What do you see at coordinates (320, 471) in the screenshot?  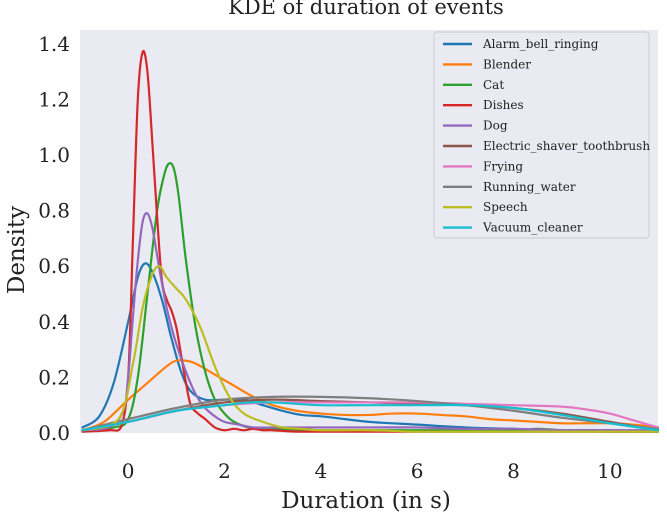 I see `x-tick-label: 4` at bounding box center [320, 471].